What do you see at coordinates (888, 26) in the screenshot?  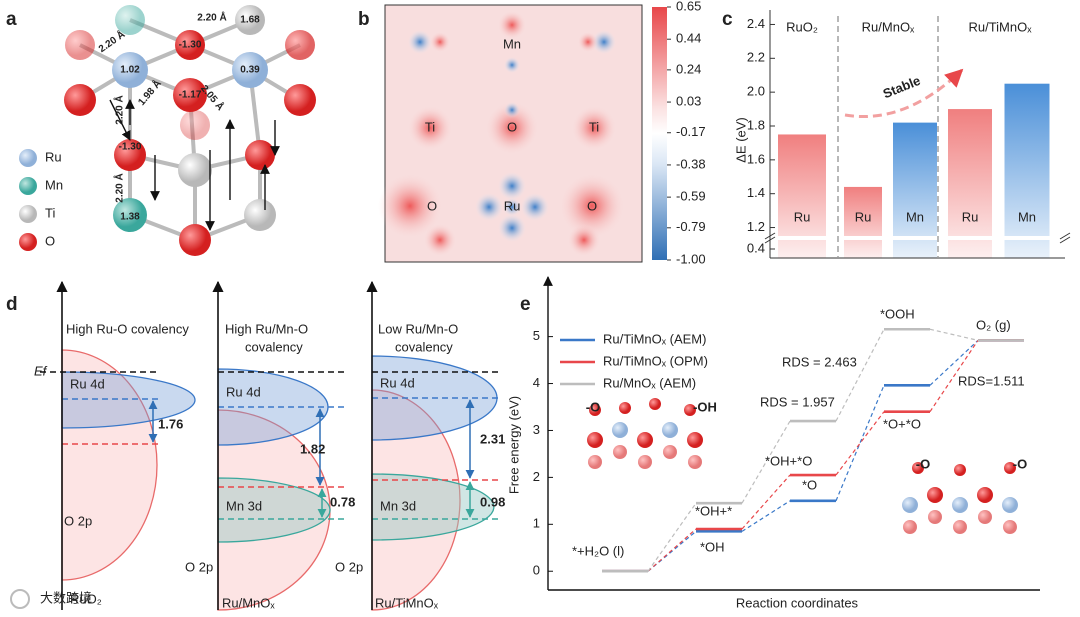 I see `group-label: Ru/MnOₓ` at bounding box center [888, 26].